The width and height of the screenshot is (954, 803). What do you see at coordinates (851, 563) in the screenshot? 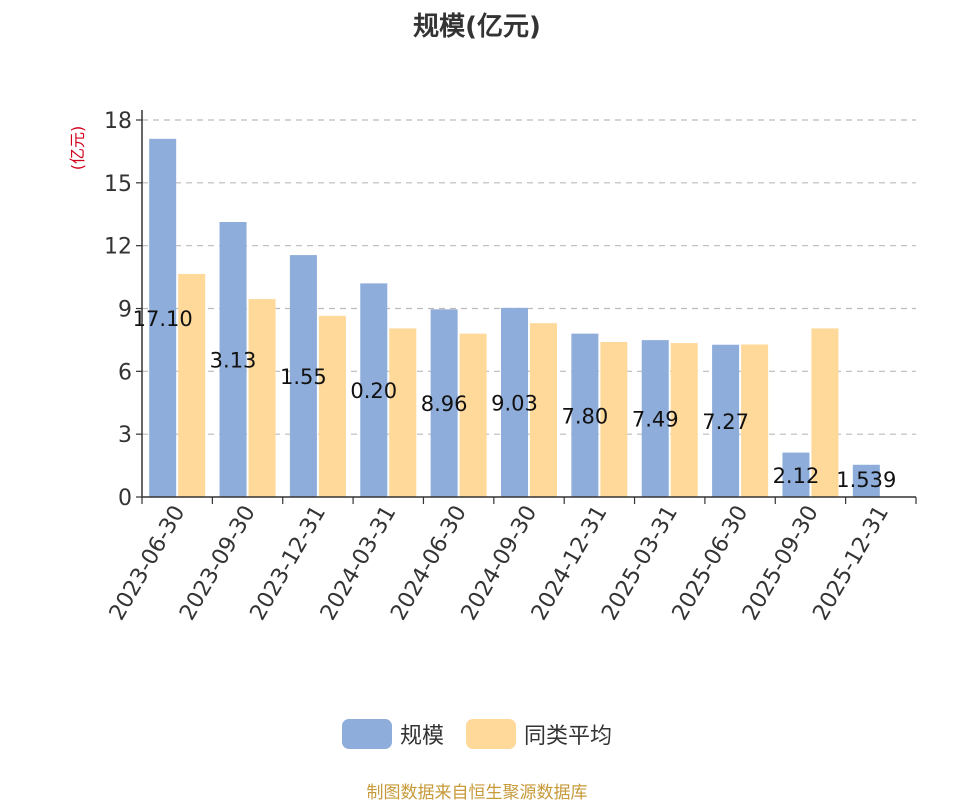
I see `x-tick-label: 2025-12-31` at bounding box center [851, 563].